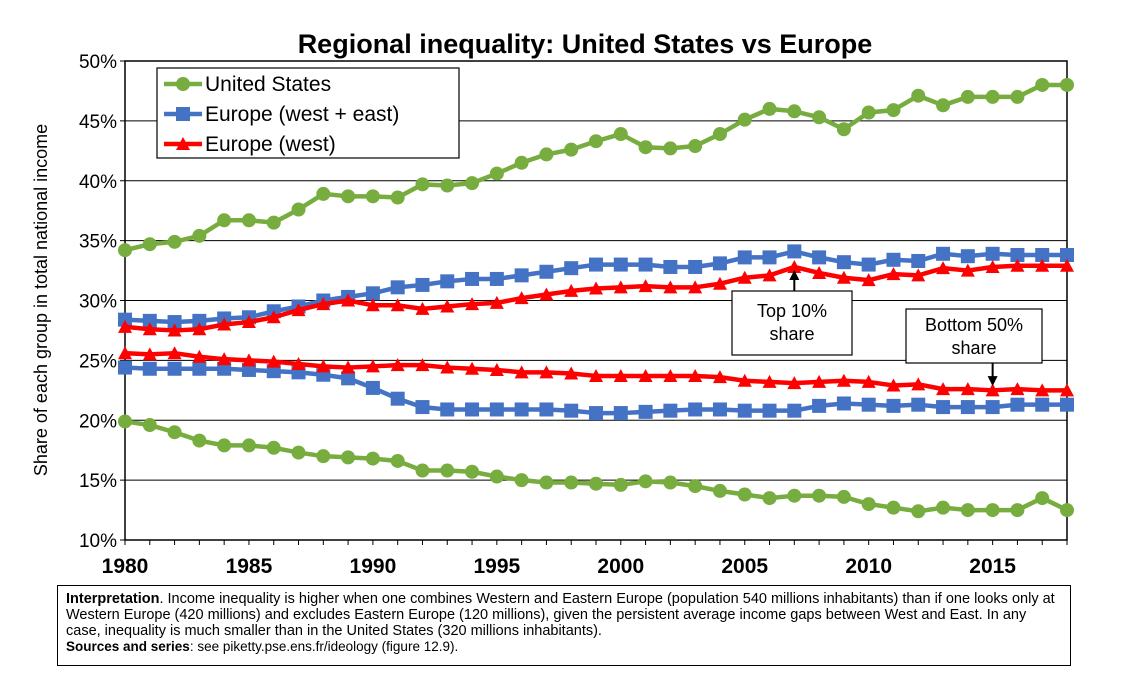 The height and width of the screenshot is (690, 1130). I want to click on x-tick-label: 1980, so click(125, 566).